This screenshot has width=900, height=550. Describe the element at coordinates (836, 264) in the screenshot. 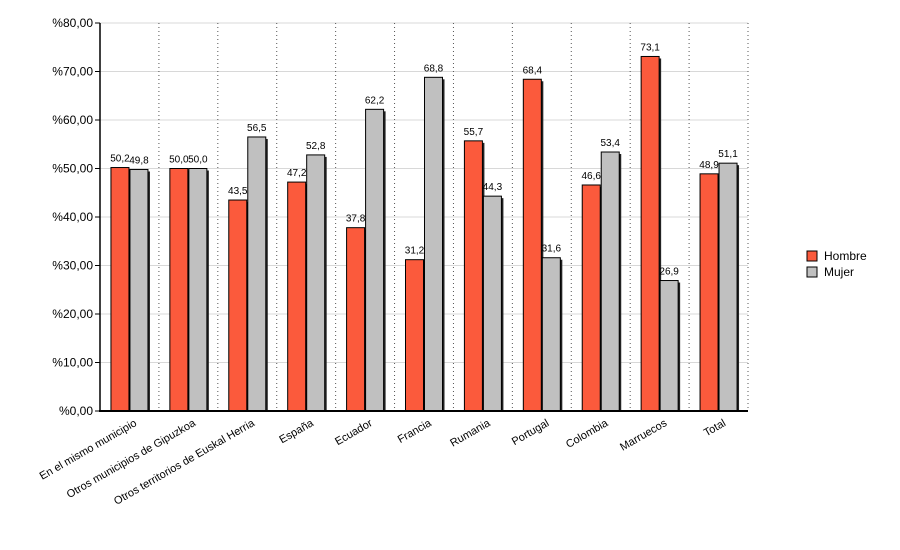

I see `legend: Hombre Mujer` at that location.